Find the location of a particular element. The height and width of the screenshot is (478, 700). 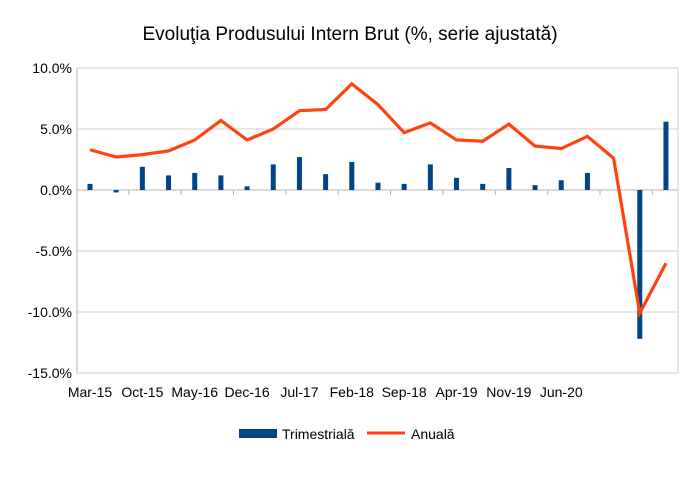

y-tick-label: -15.0% is located at coordinates (50, 373).